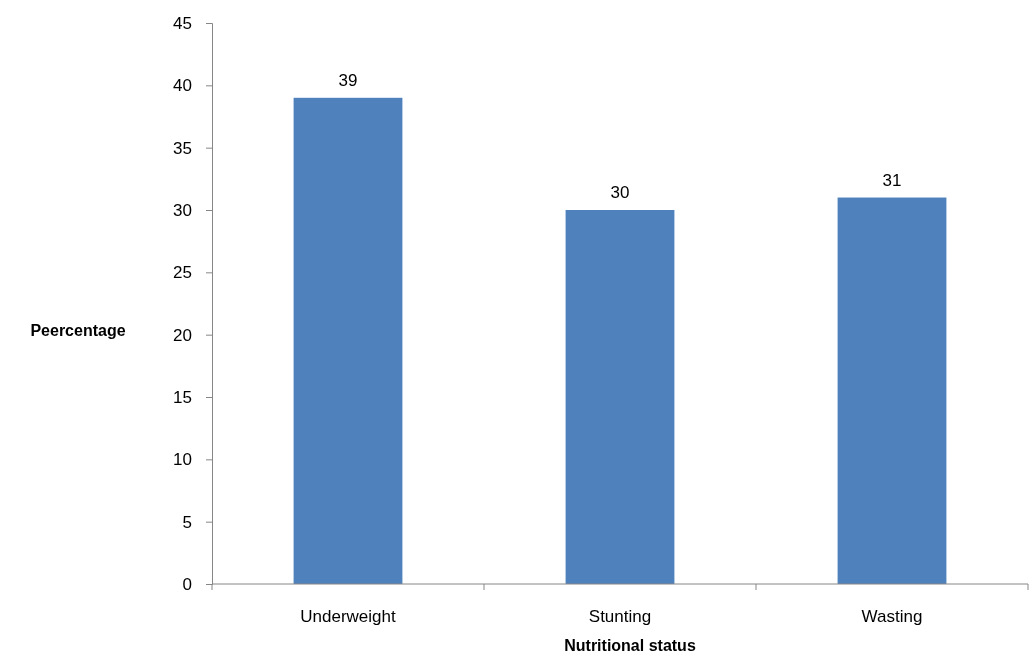 The image size is (1033, 668). Describe the element at coordinates (187, 584) in the screenshot. I see `y-tick-label: 0` at that location.